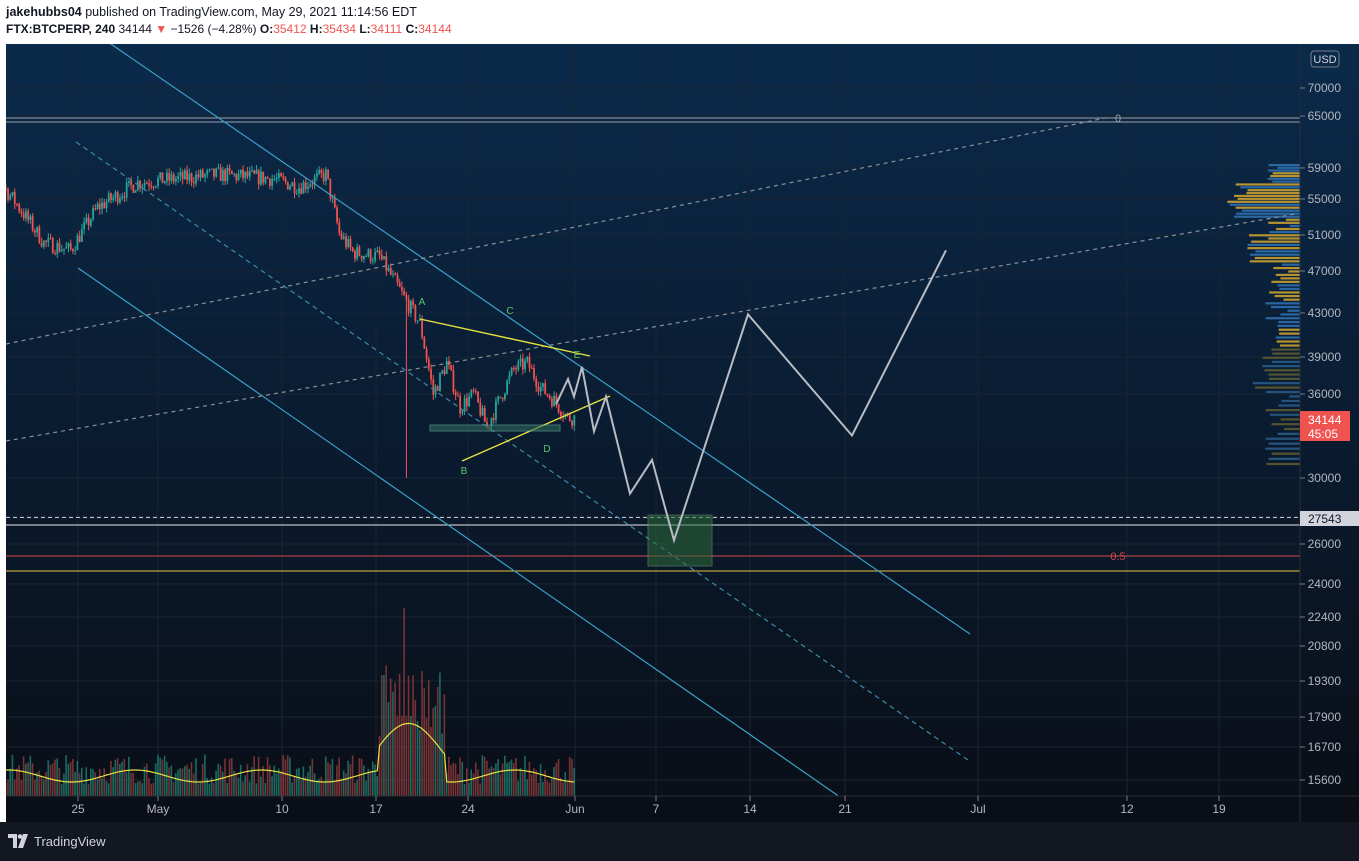  Describe the element at coordinates (422, 302) in the screenshot. I see `wave-label: A` at that location.